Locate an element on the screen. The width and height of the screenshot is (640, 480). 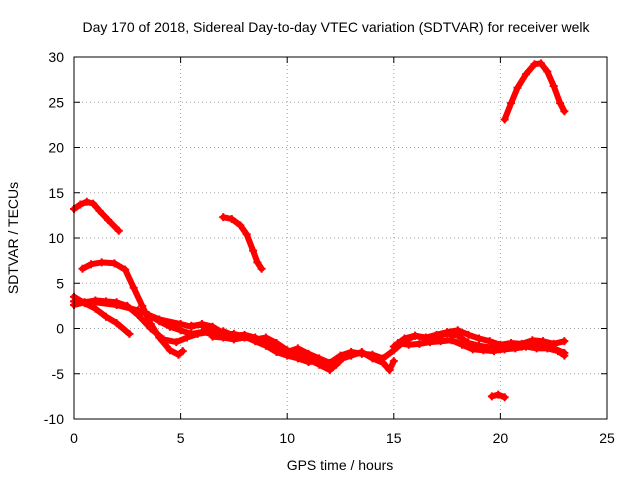
x-tick-label: 25 is located at coordinates (607, 438).